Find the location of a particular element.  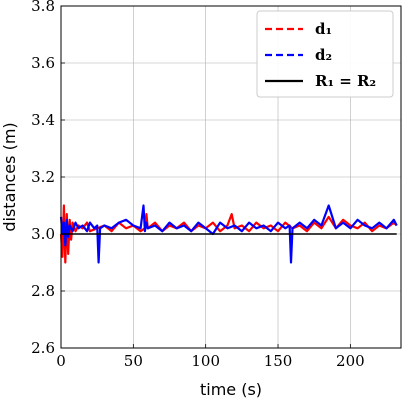

legend-label: d₂ is located at coordinates (323, 55).